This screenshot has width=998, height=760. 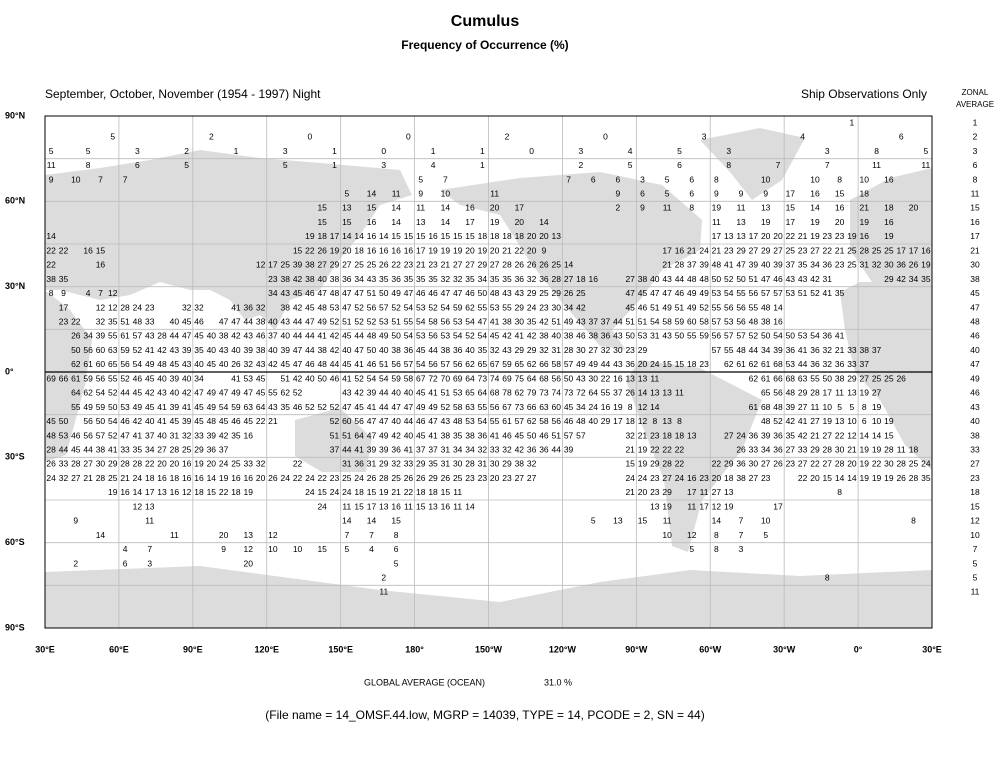 I want to click on lon-label: 60°W, so click(x=710, y=649).